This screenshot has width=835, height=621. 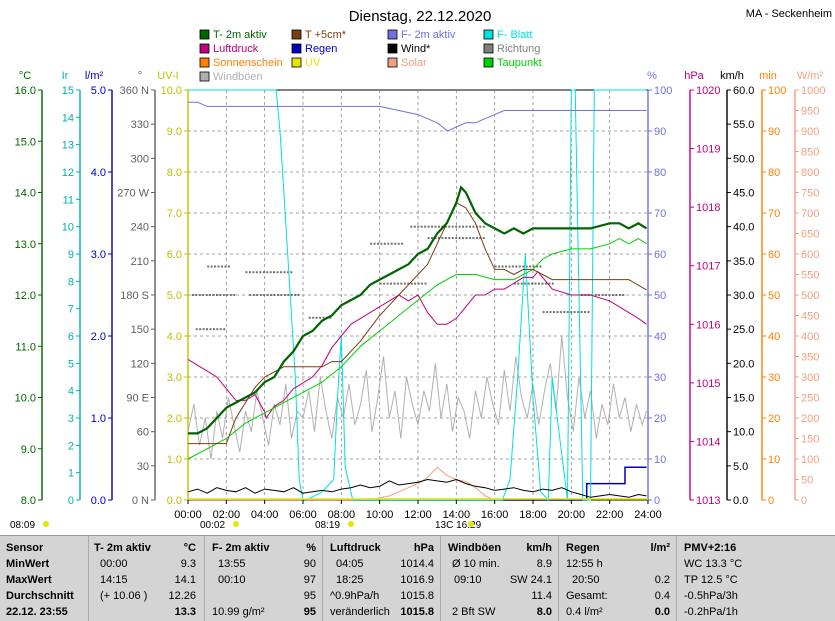 What do you see at coordinates (774, 337) in the screenshot?
I see `axis-tick-label-sun: 40` at bounding box center [774, 337].